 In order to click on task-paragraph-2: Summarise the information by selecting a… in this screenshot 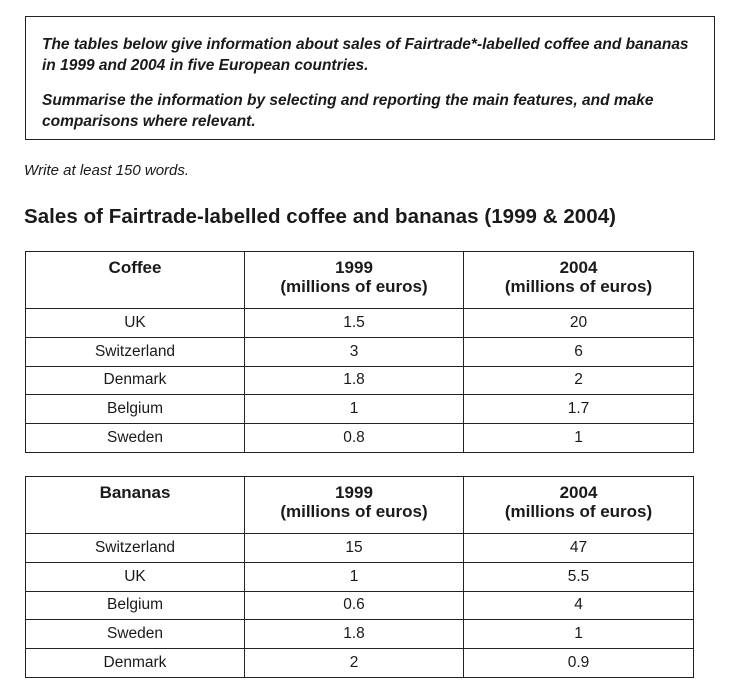, I will do `click(348, 111)`.